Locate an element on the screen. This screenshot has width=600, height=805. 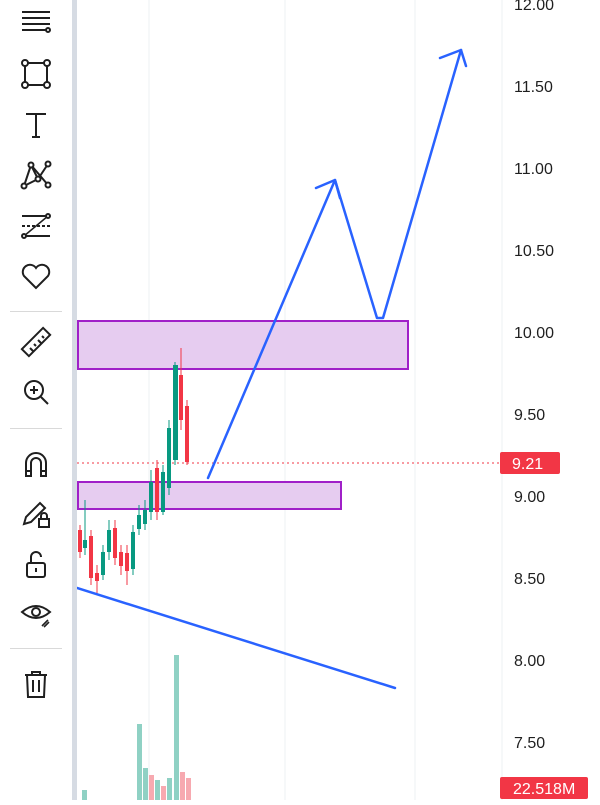
support-zone is located at coordinates (209, 495).